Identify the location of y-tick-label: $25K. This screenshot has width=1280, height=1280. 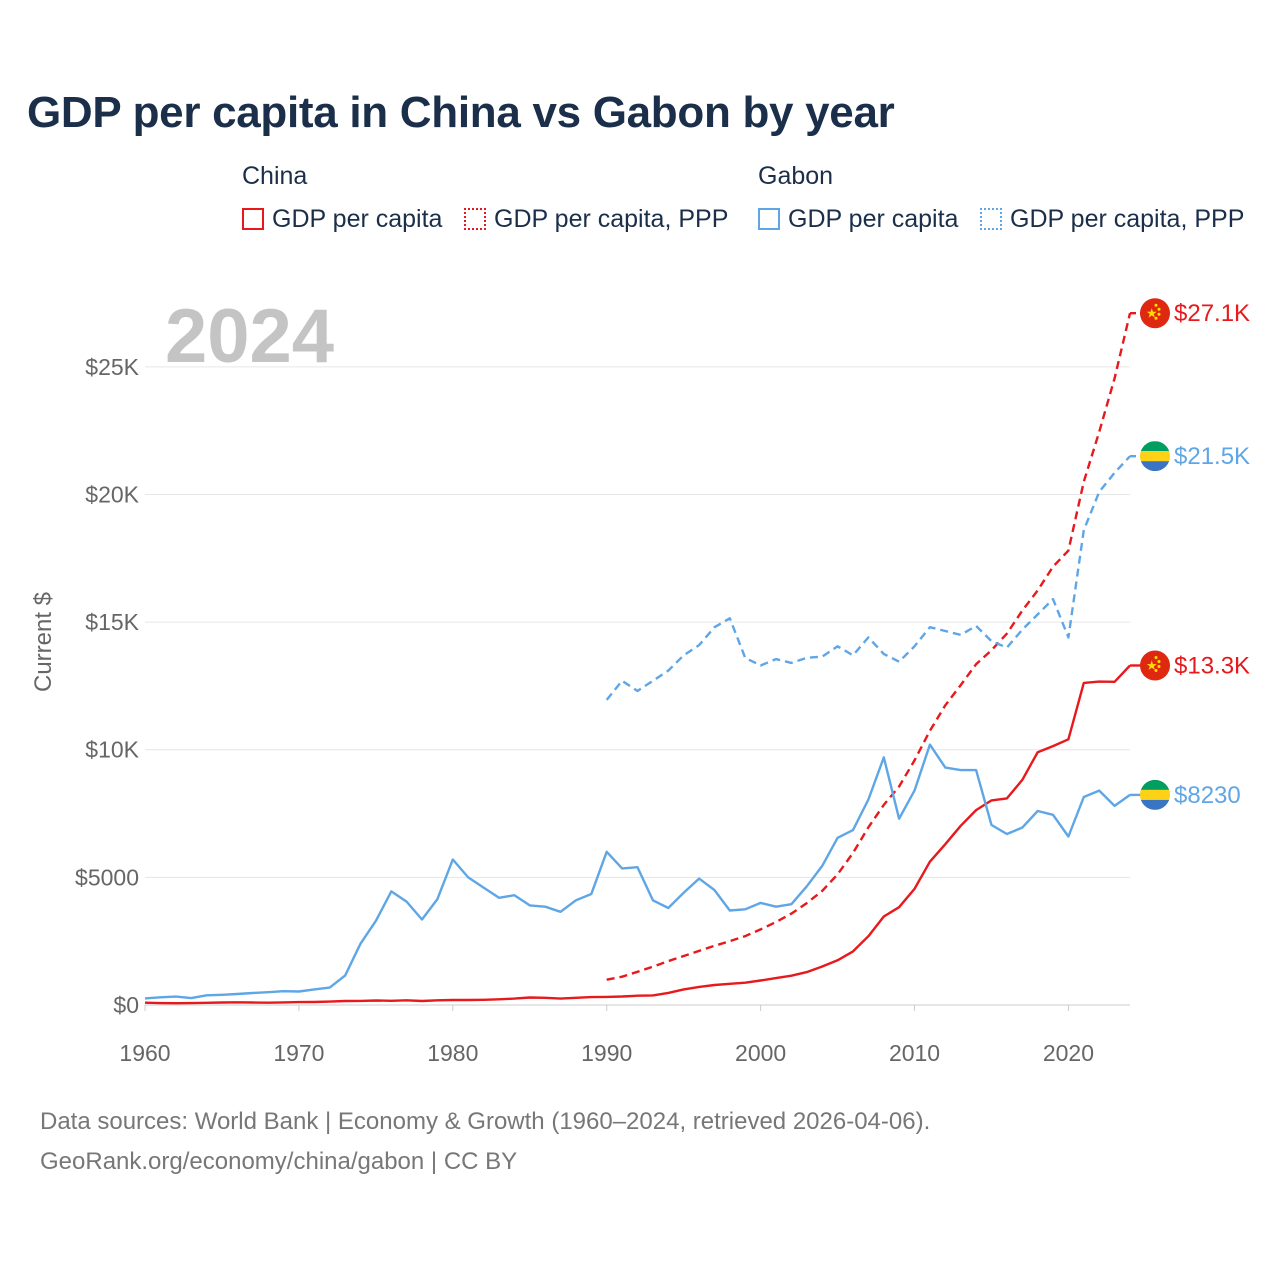
(112, 367).